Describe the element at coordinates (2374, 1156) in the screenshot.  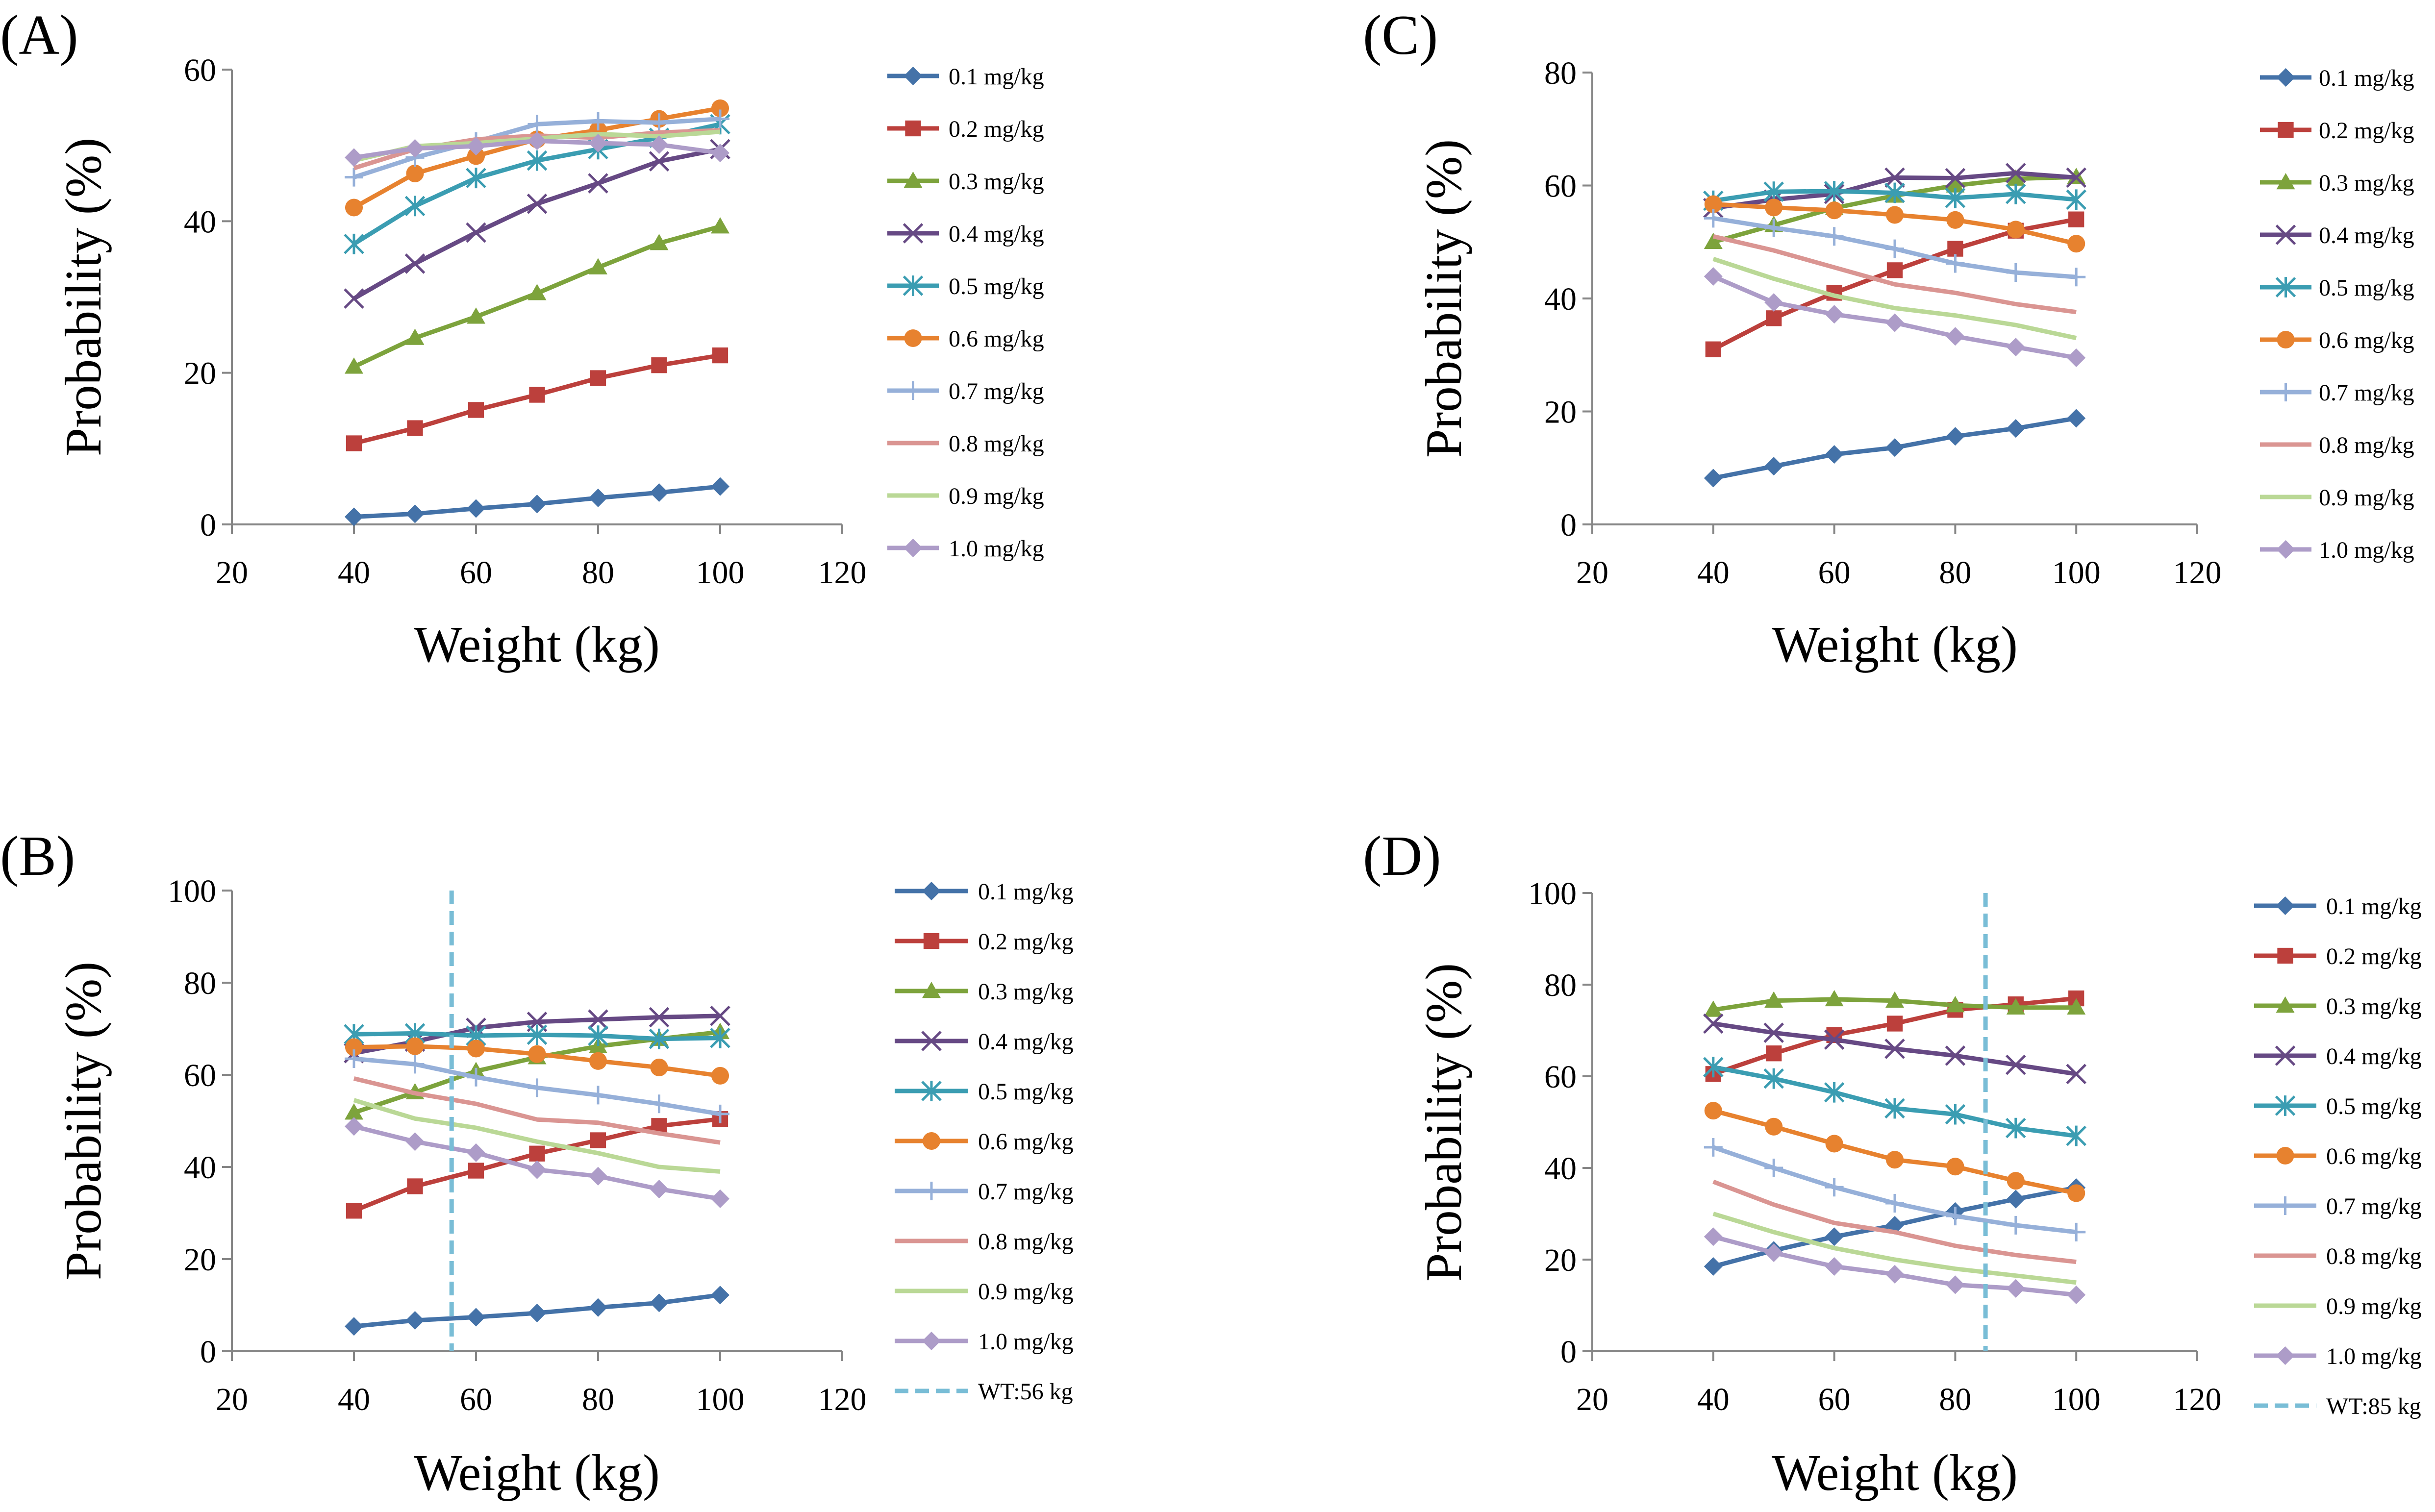
I see `legend-entry: 0.6 mg/kg` at that location.